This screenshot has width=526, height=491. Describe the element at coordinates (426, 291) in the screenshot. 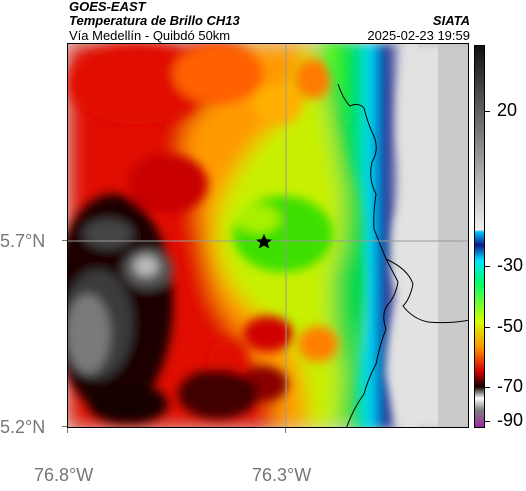

I see `border-line` at that location.